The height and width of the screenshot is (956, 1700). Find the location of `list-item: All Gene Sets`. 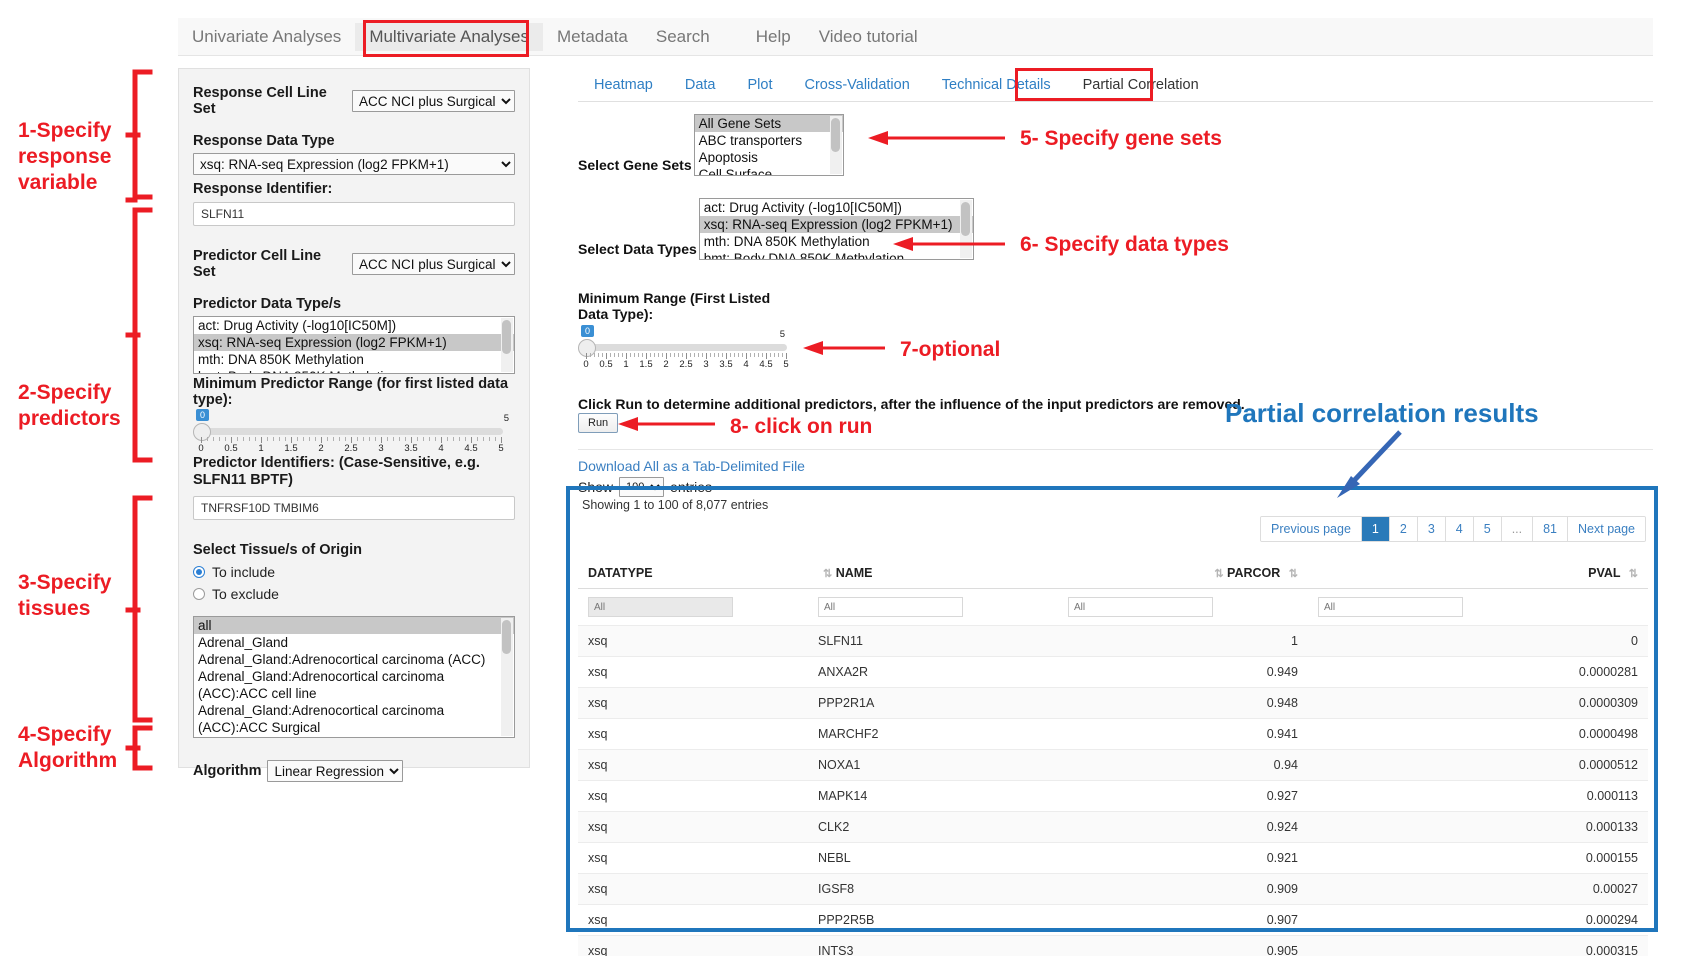

list-item: All Gene Sets is located at coordinates (768, 123).